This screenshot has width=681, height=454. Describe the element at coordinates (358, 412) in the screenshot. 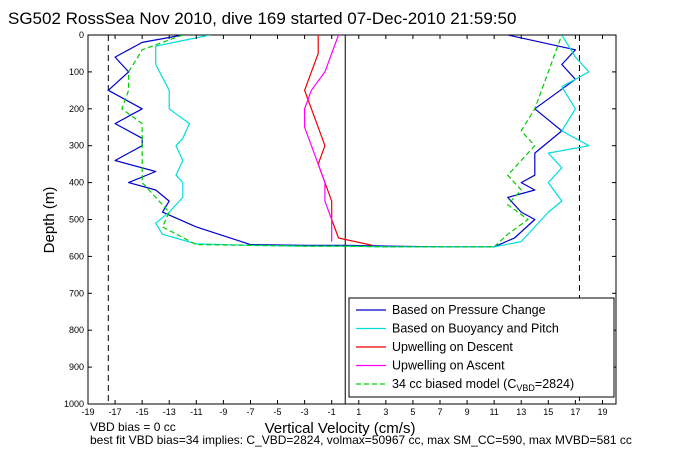

I see `x-tick-label: 1` at that location.